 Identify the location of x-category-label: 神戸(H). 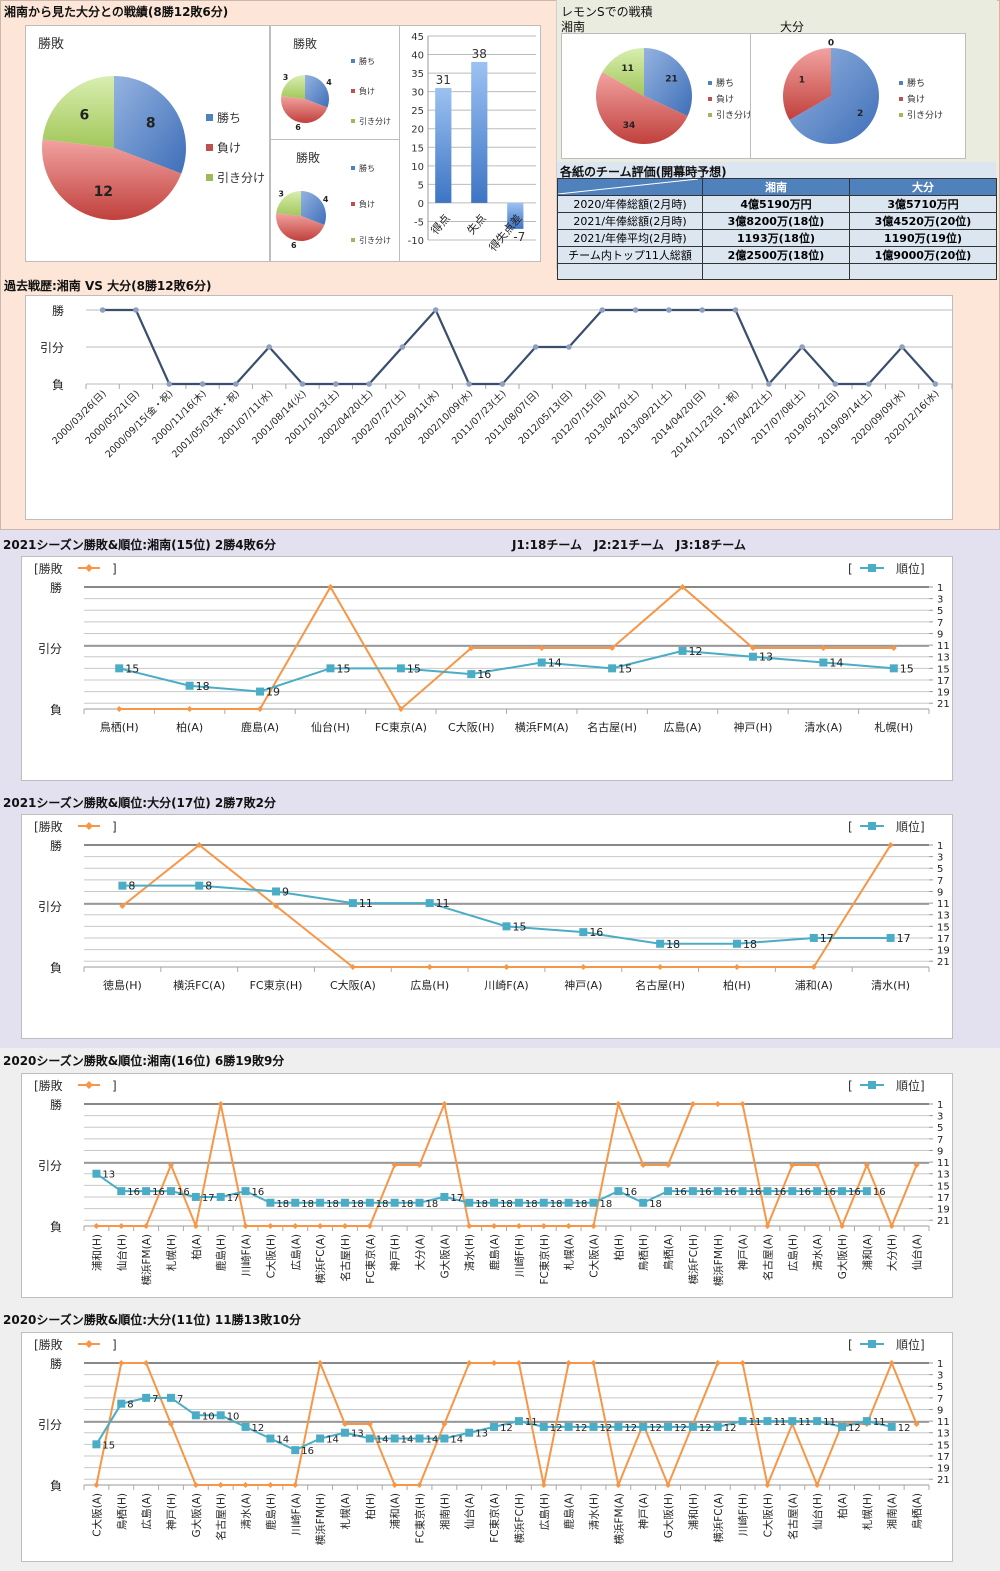
(395, 1252).